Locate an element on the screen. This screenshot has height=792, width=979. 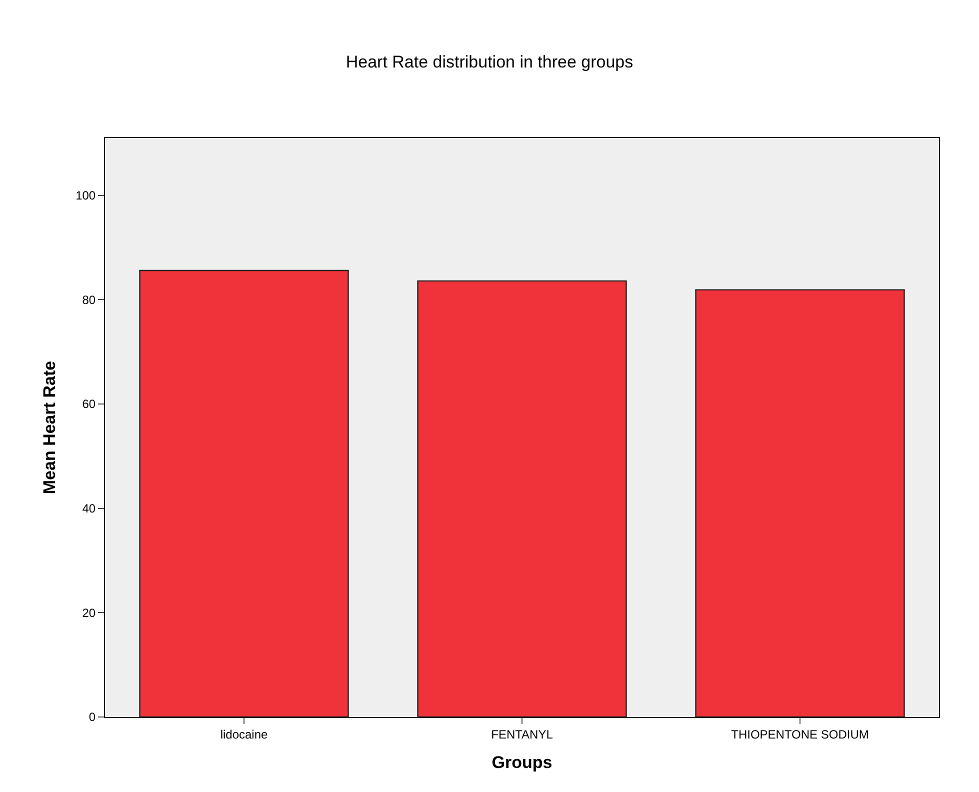
y-tick-label: 0 is located at coordinates (92, 717).